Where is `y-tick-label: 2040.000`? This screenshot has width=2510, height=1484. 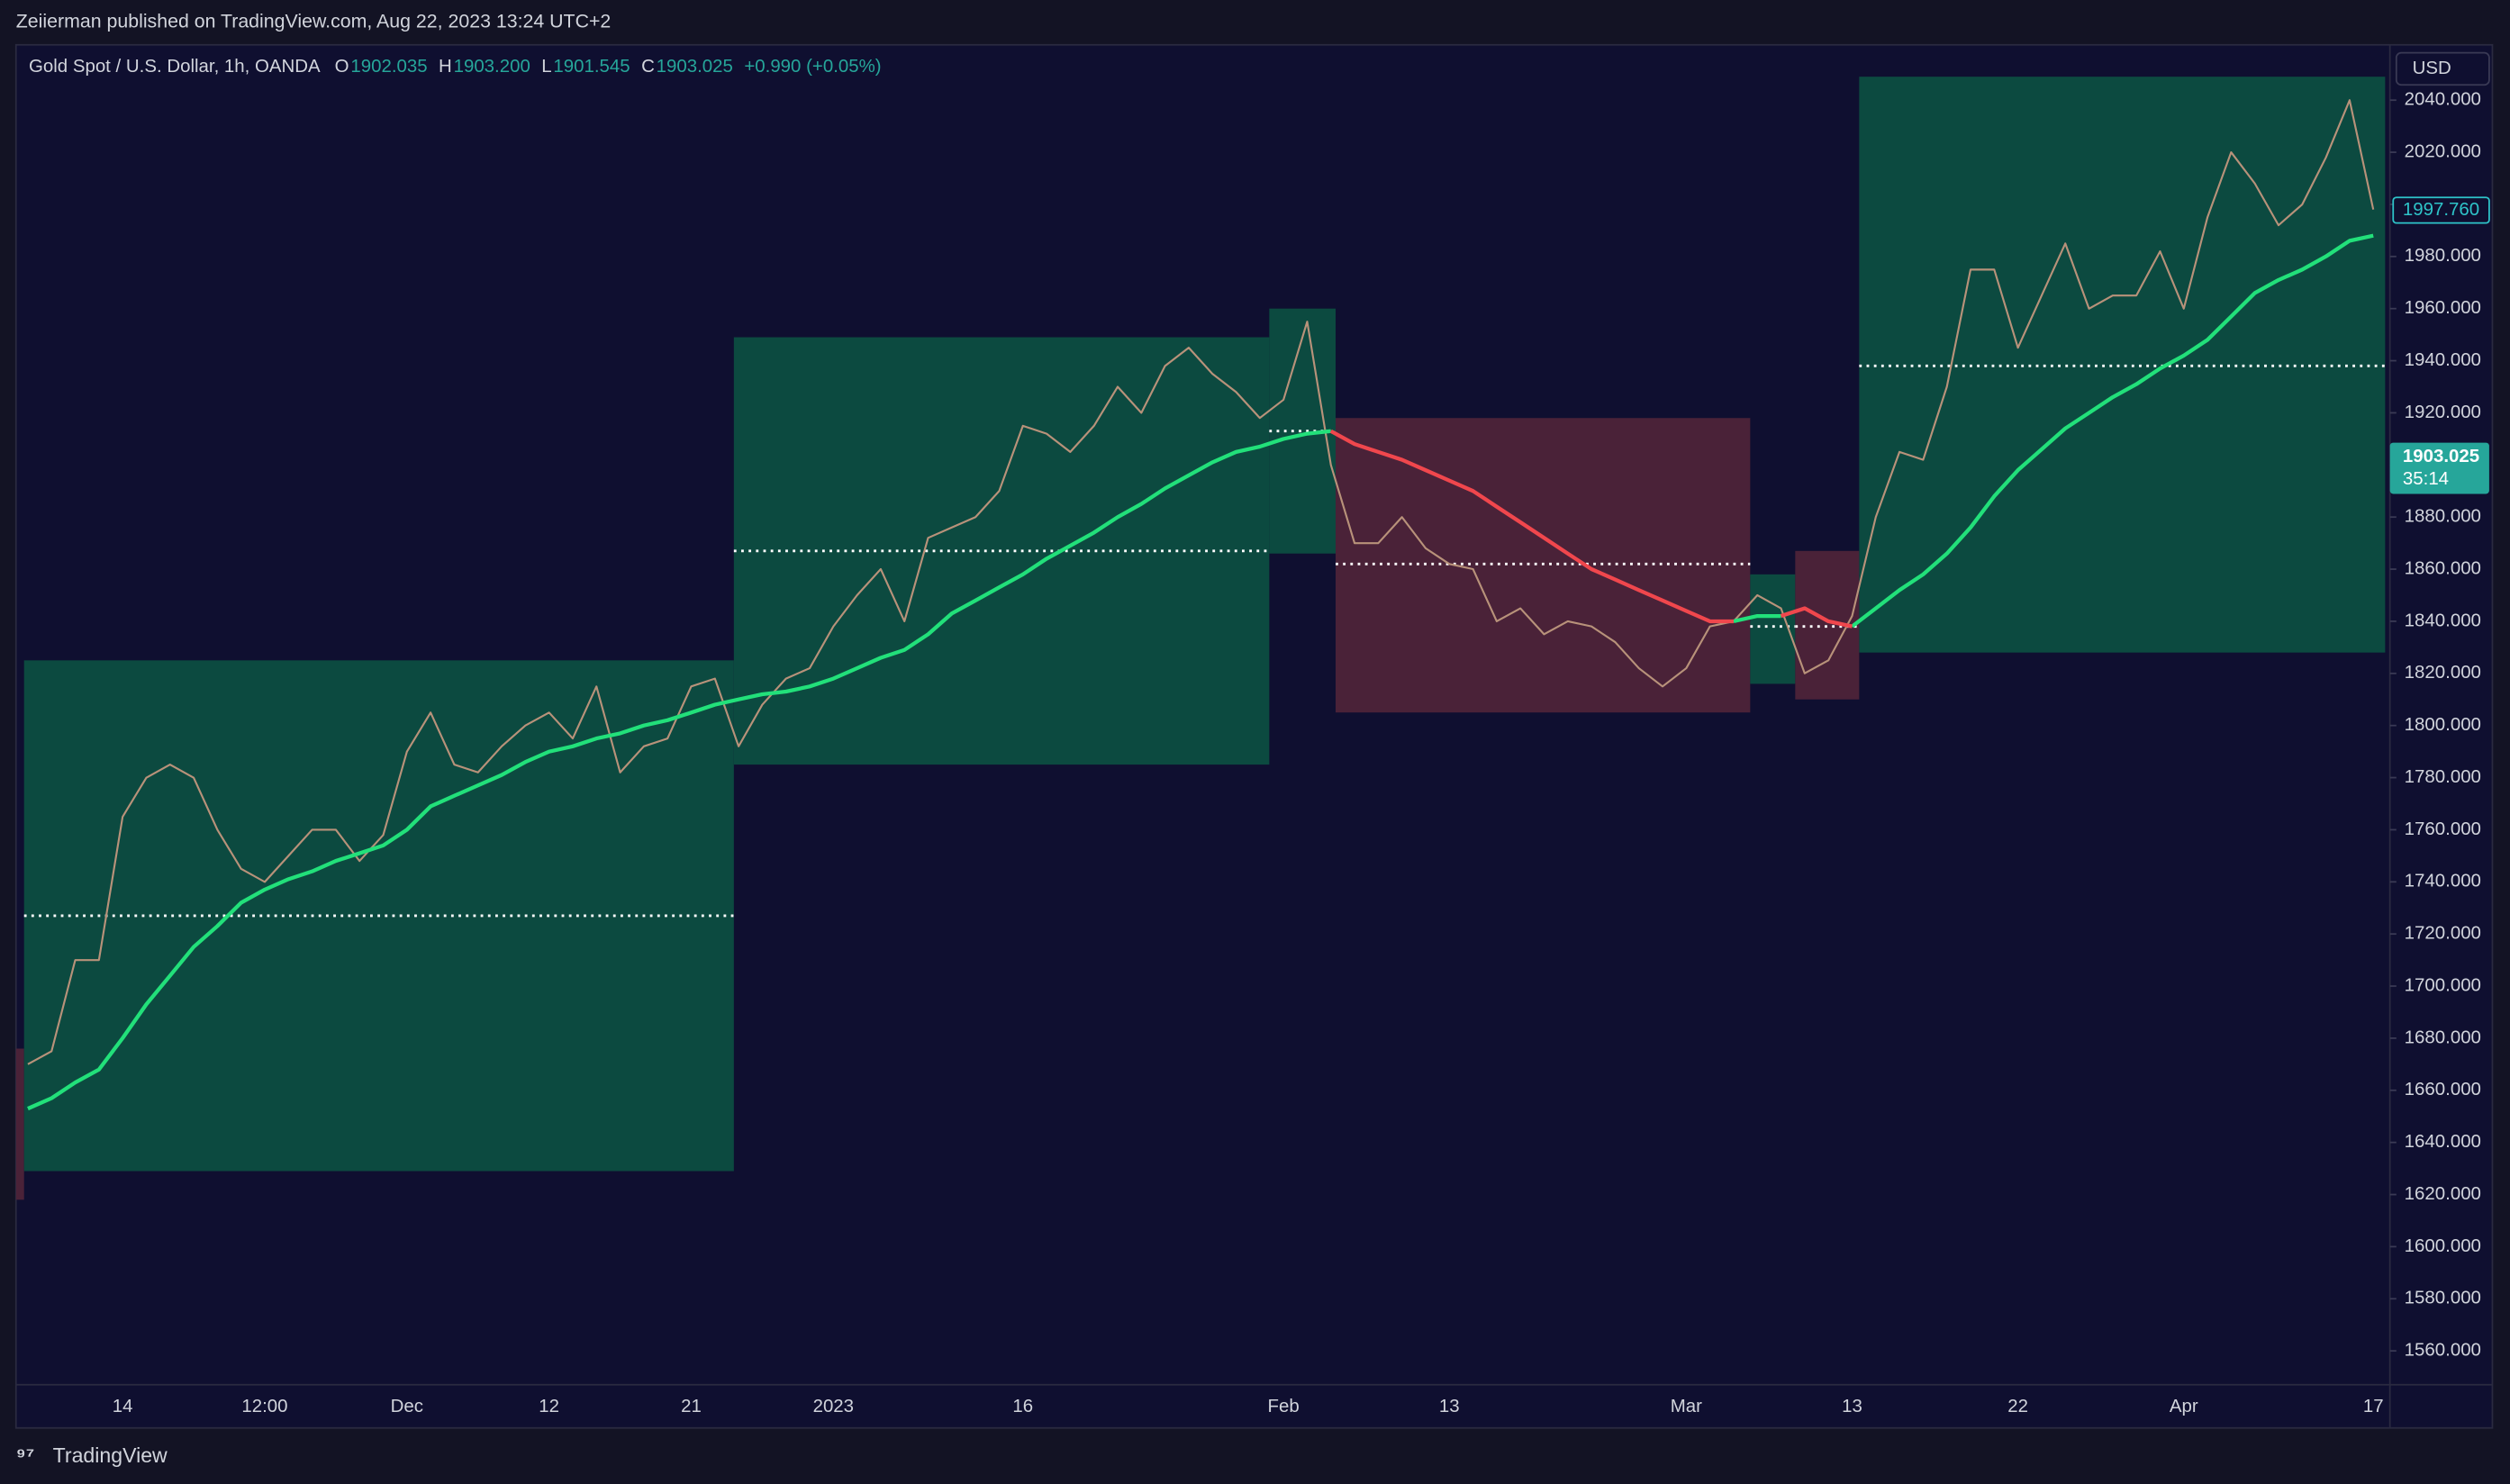
y-tick-label: 2040.000 is located at coordinates (2443, 99).